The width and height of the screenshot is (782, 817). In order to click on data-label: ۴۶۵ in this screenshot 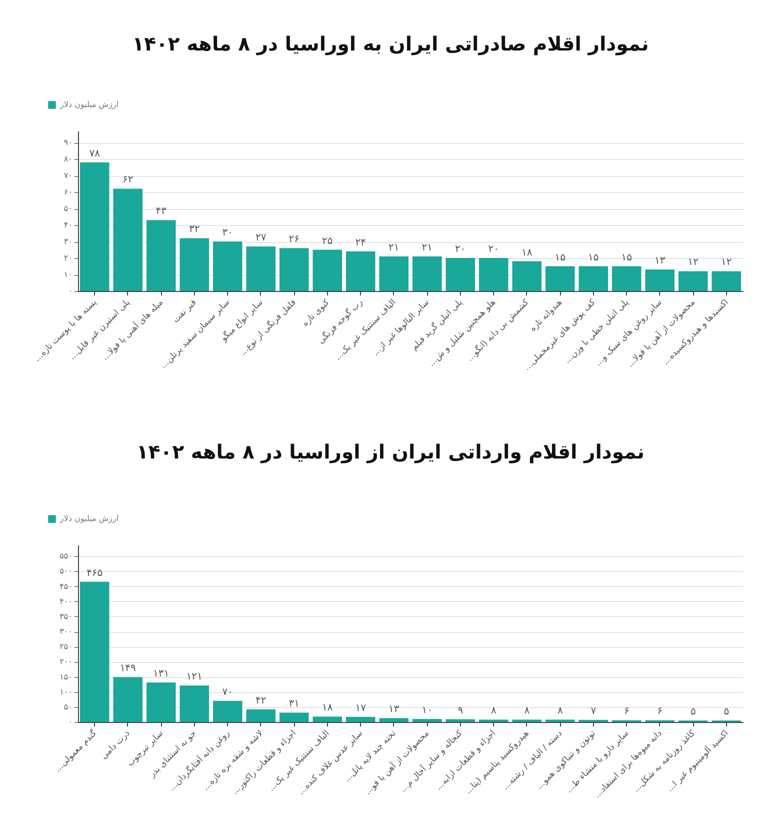, I will do `click(94, 573)`.